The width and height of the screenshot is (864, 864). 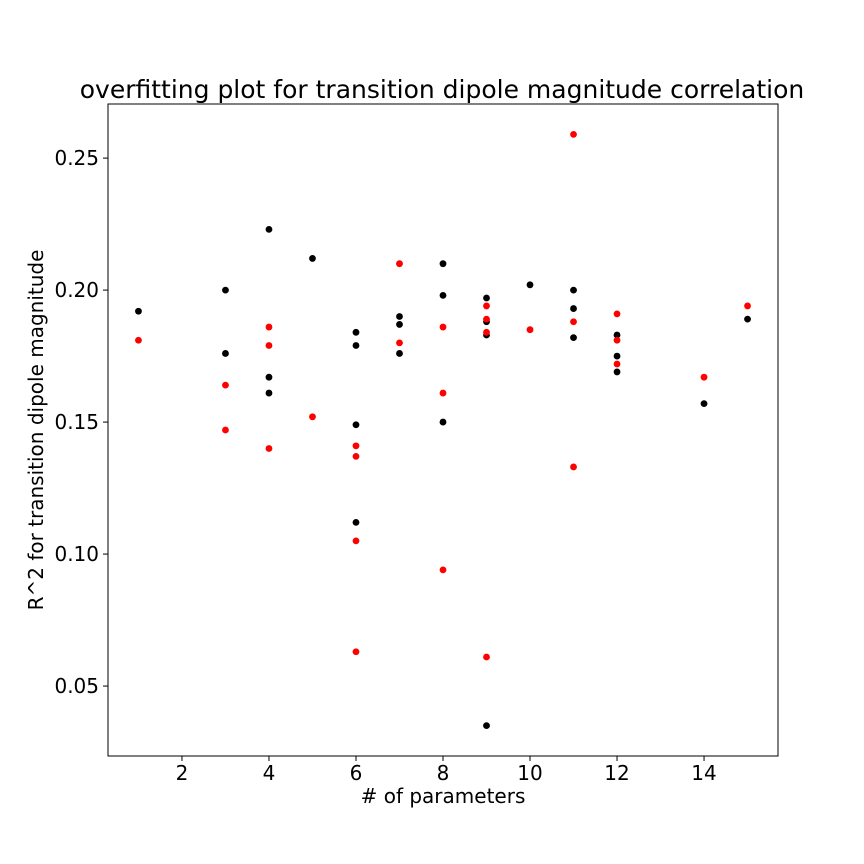 I want to click on x-tick-label: 10, so click(x=529, y=773).